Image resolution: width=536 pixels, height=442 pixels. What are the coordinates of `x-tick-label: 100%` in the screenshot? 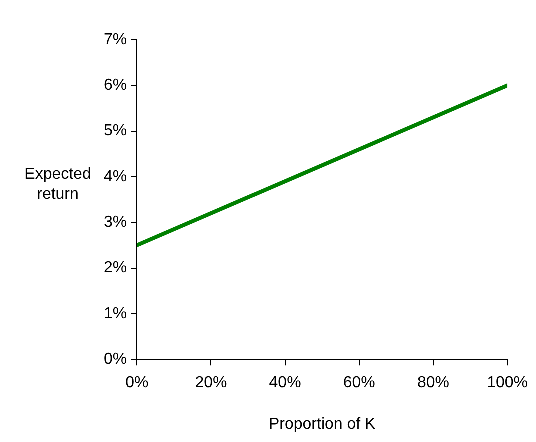 It's located at (507, 383).